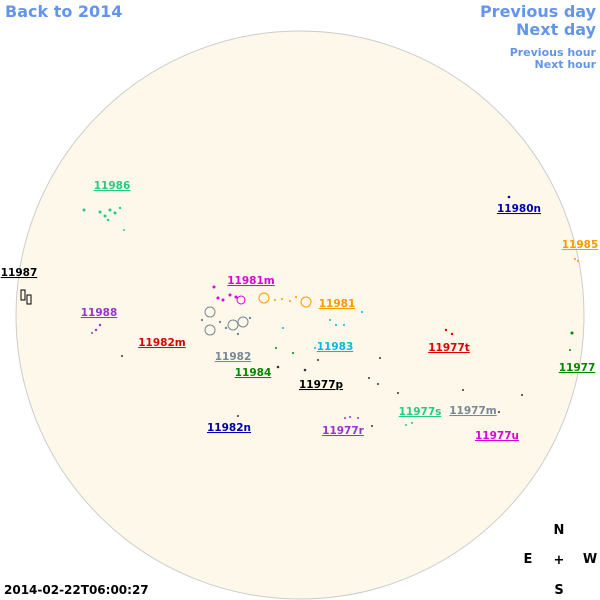 The height and width of the screenshot is (600, 600). Describe the element at coordinates (566, 64) in the screenshot. I see `next-hour-link: Next hour` at that location.